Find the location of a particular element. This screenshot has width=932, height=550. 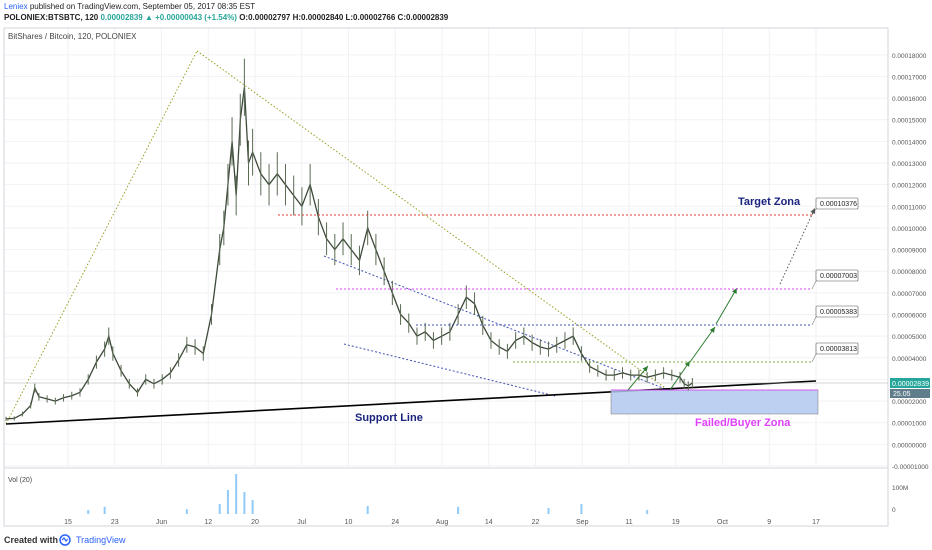

x-tick-label: 24 is located at coordinates (395, 522).